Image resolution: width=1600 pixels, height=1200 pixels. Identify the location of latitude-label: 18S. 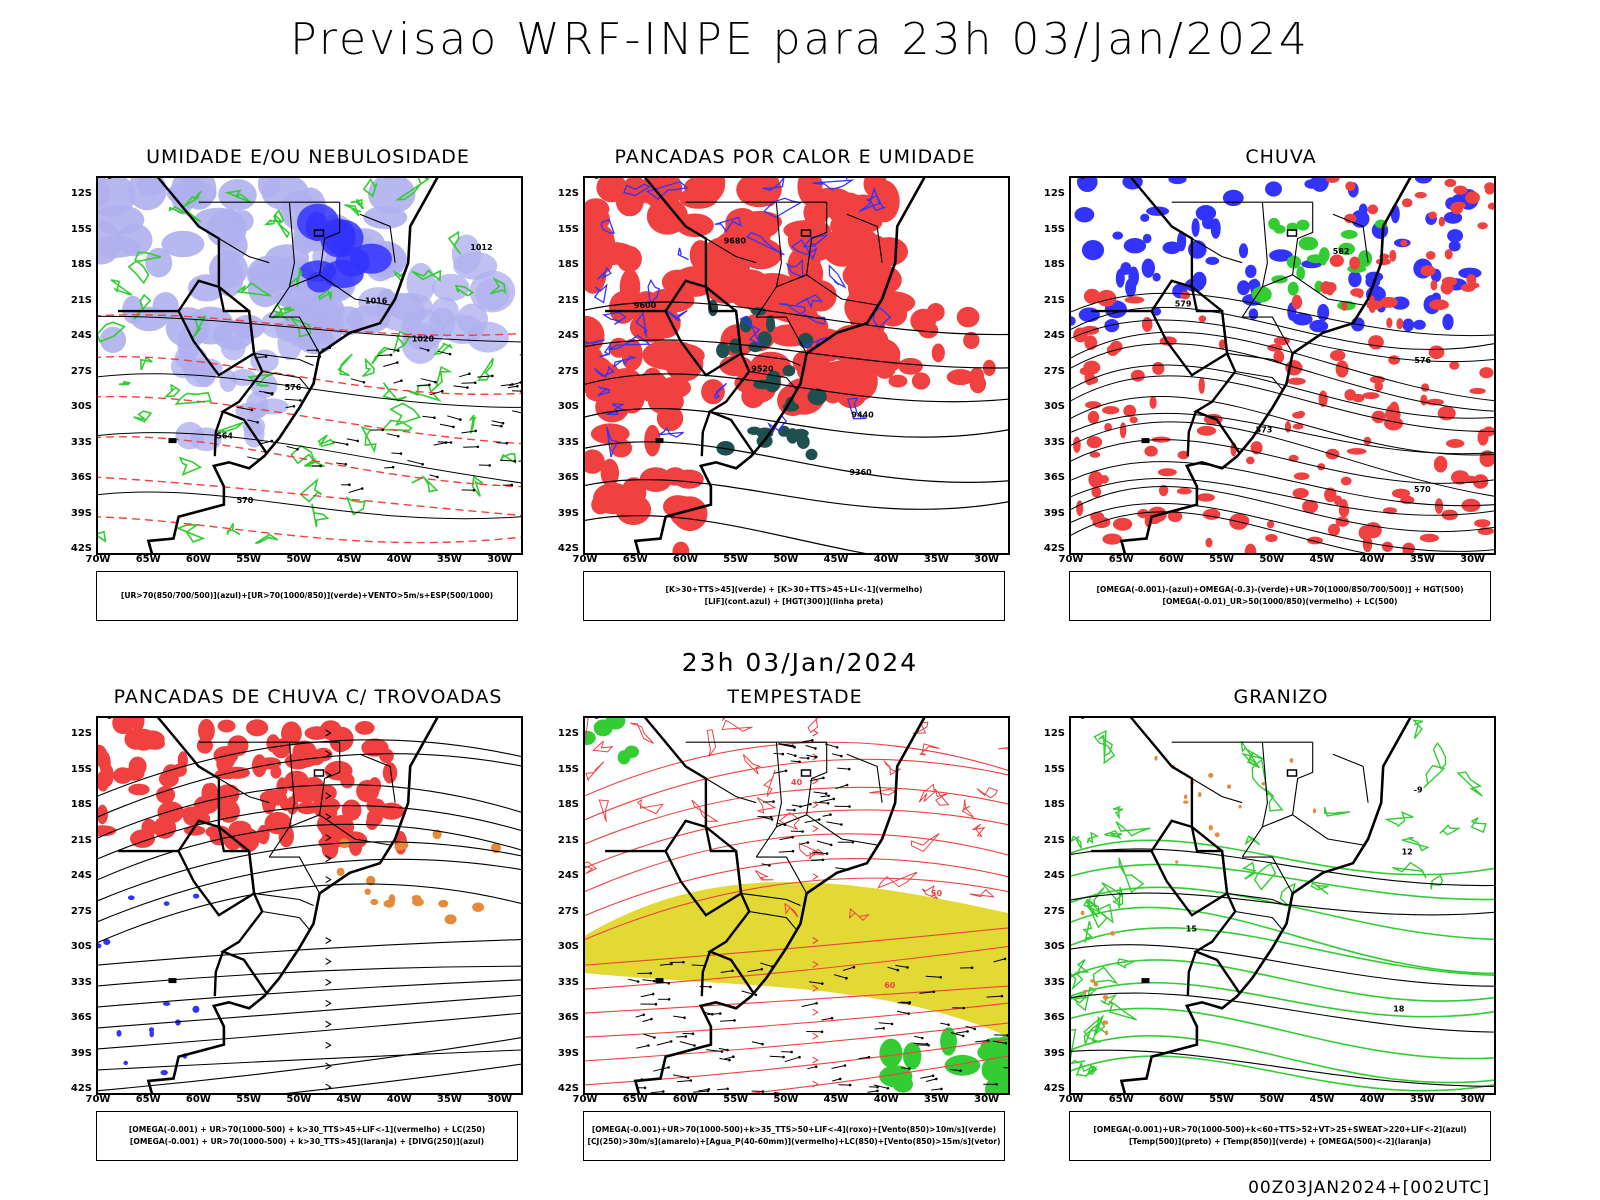
(1054, 264).